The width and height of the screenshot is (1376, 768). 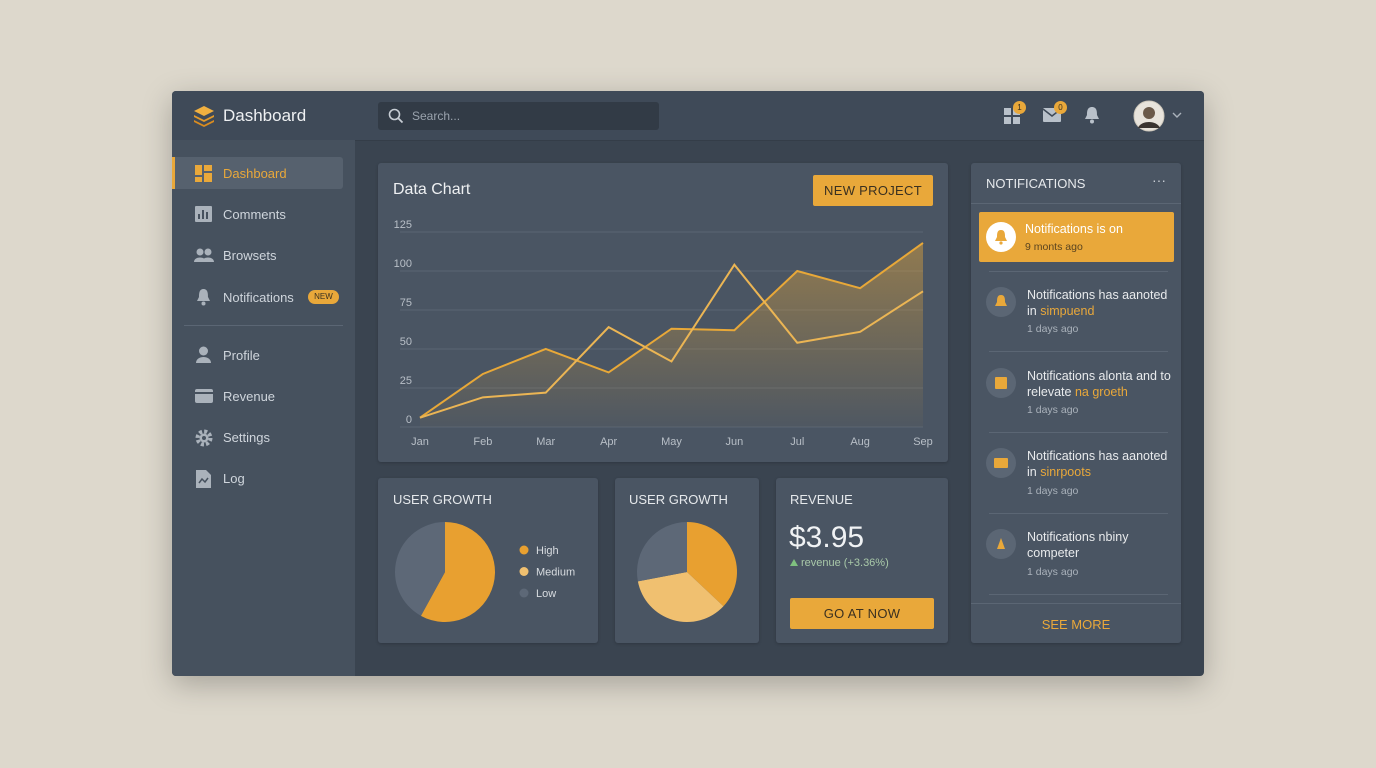 I want to click on header-title: Dashboard, so click(x=265, y=115).